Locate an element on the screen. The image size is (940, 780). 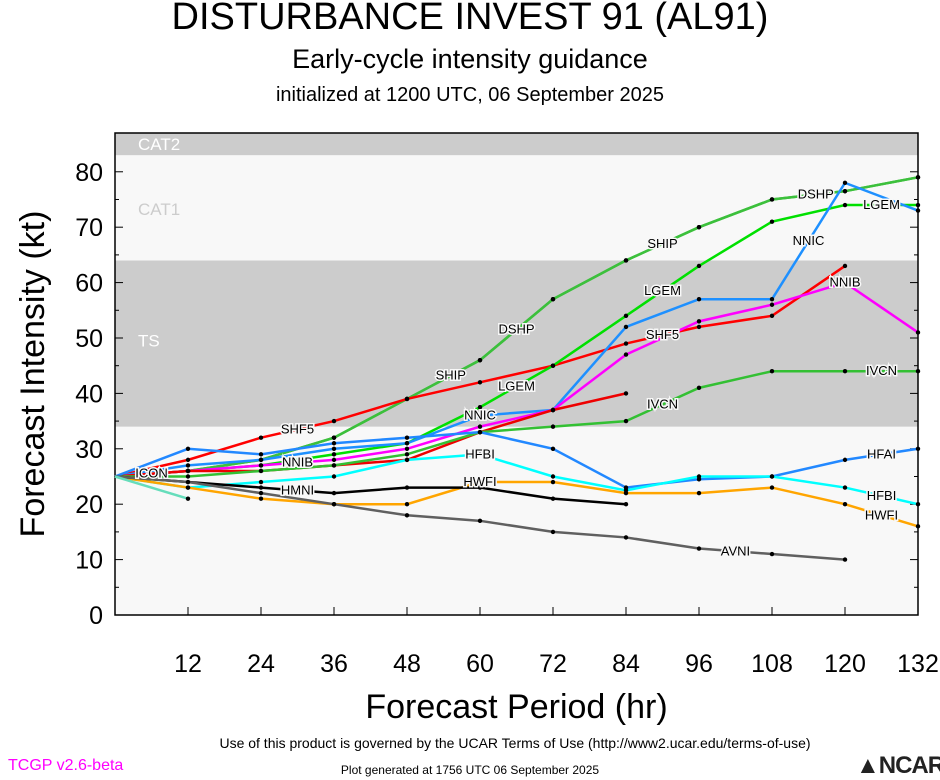
y-axis-label: Forecast Intensity (kt) is located at coordinates (33, 374).